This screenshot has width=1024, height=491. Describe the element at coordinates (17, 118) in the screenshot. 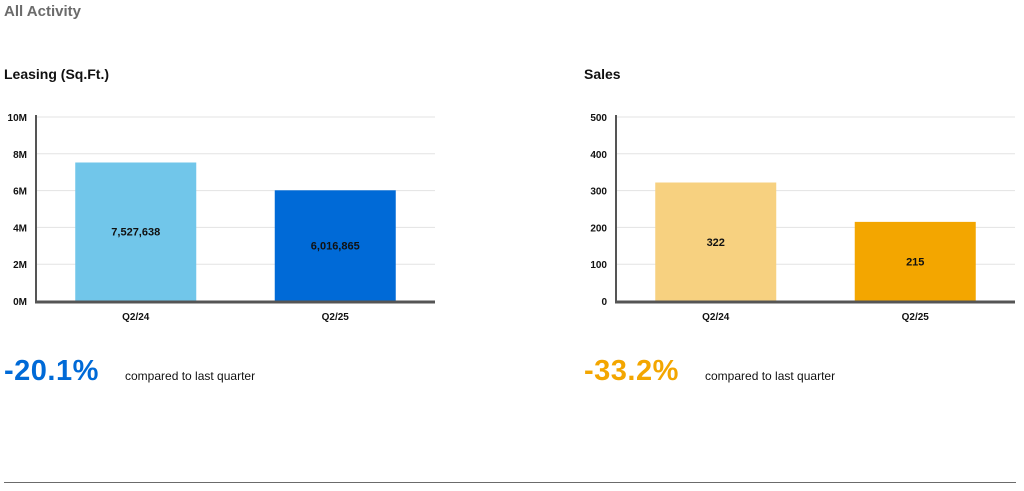

I see `y-tick-label: 10M` at that location.